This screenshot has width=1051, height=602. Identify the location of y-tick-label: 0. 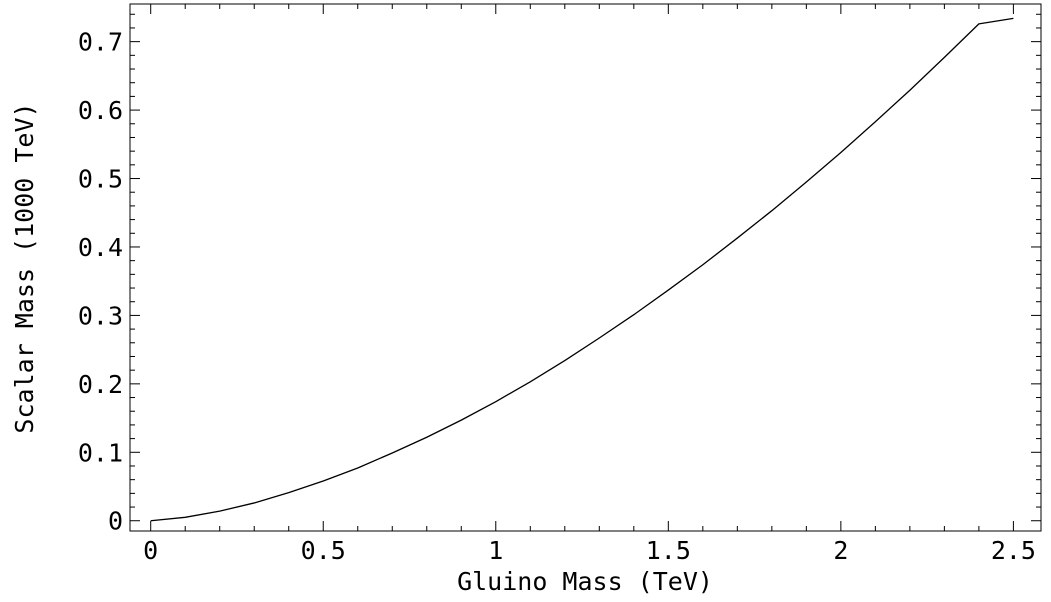
(115, 521).